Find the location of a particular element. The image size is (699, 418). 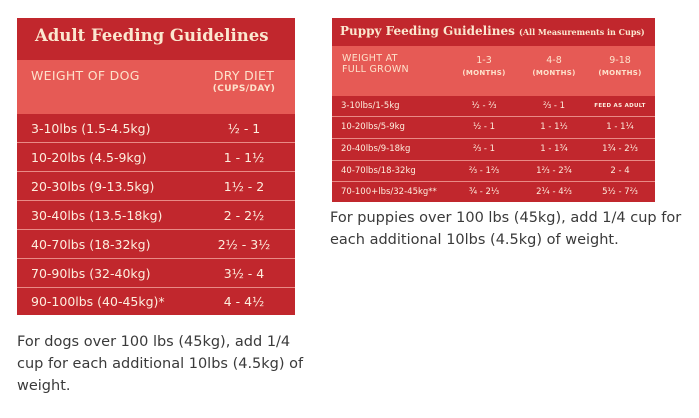

puppy-row-weight: 20-40lbs/9-18kg is located at coordinates (376, 149).